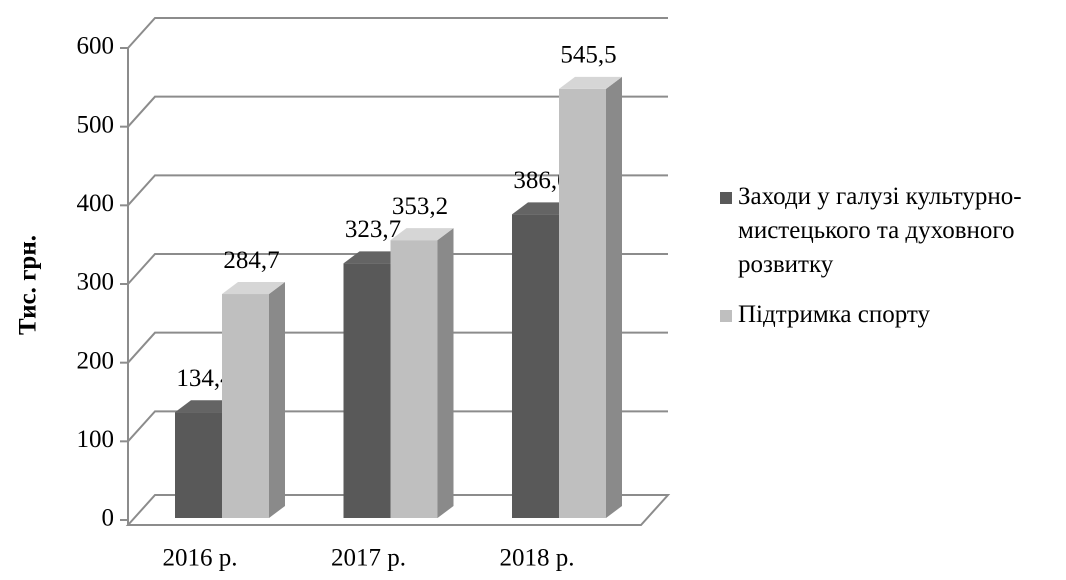  I want to click on value-label: 545,5, so click(588, 55).